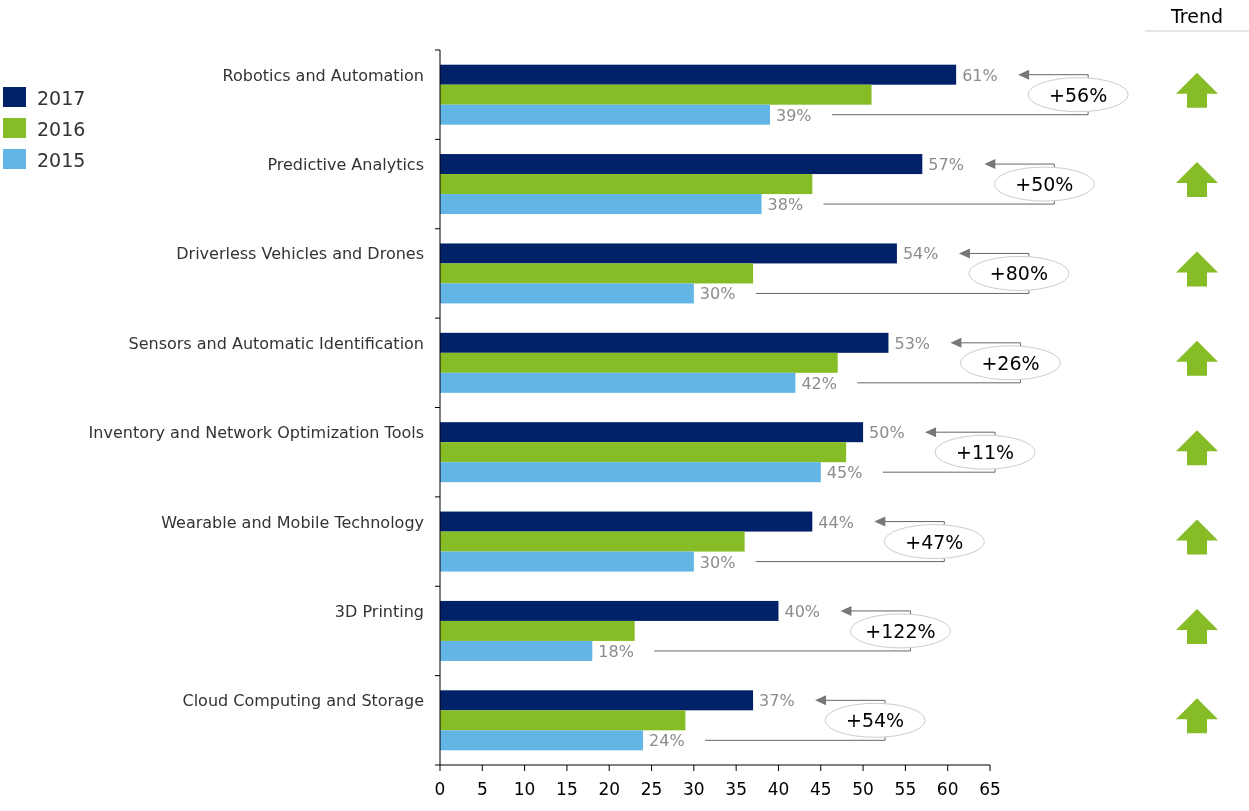 The height and width of the screenshot is (811, 1249). Describe the element at coordinates (61, 98) in the screenshot. I see `legend-label: 2017` at that location.